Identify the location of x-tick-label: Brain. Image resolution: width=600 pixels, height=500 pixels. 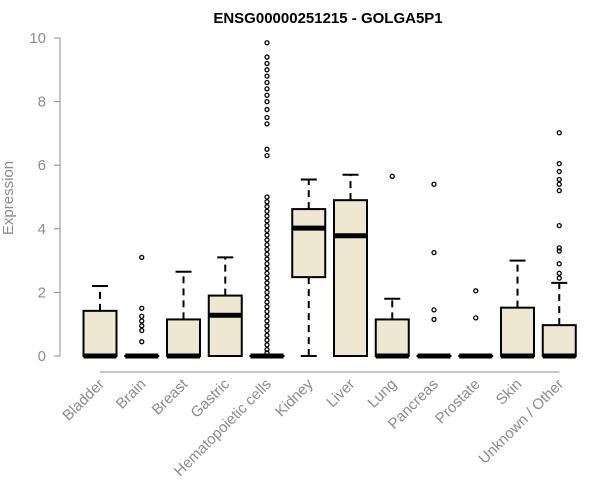
(131, 394).